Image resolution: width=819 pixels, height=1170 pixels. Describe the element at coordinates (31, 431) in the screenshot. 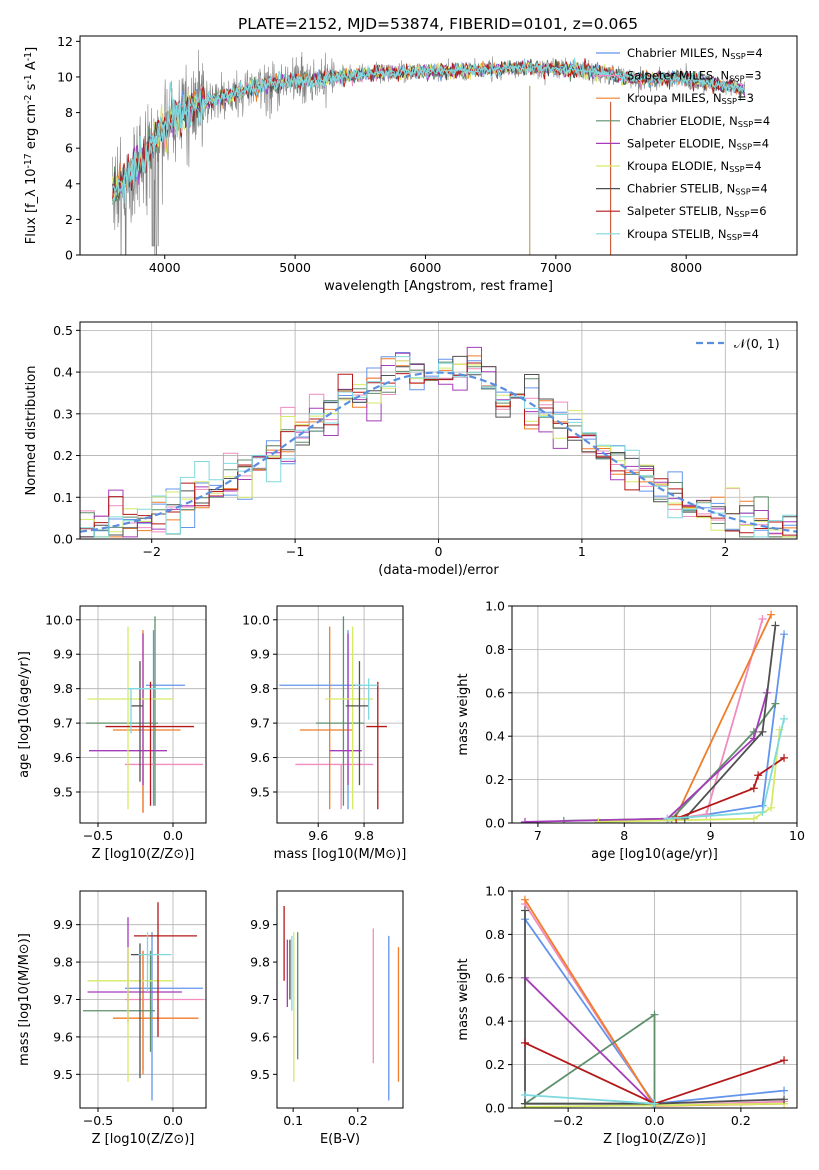

I see `y-axis-label: Normed distribution` at that location.